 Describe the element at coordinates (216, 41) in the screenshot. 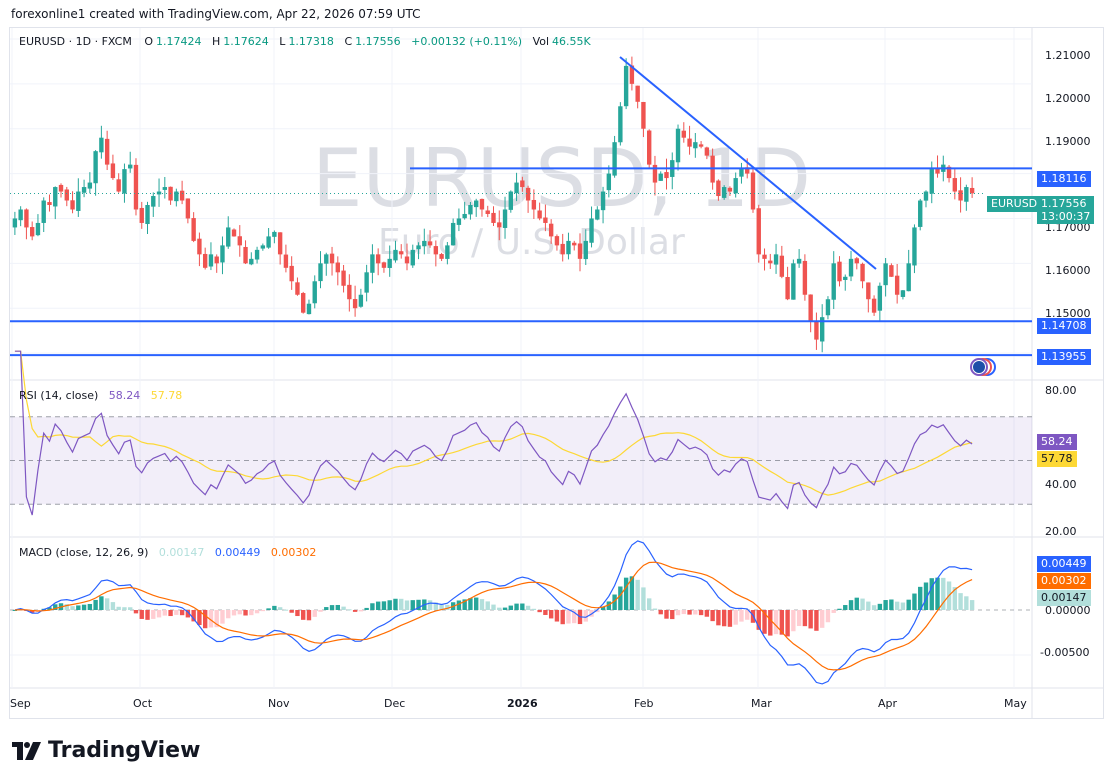

I see `high-label: H` at that location.